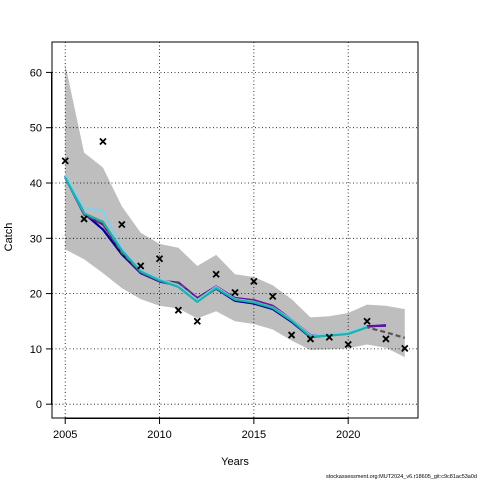 This screenshot has width=480, height=480. What do you see at coordinates (36, 239) in the screenshot?
I see `y-tick-label: 30` at bounding box center [36, 239].